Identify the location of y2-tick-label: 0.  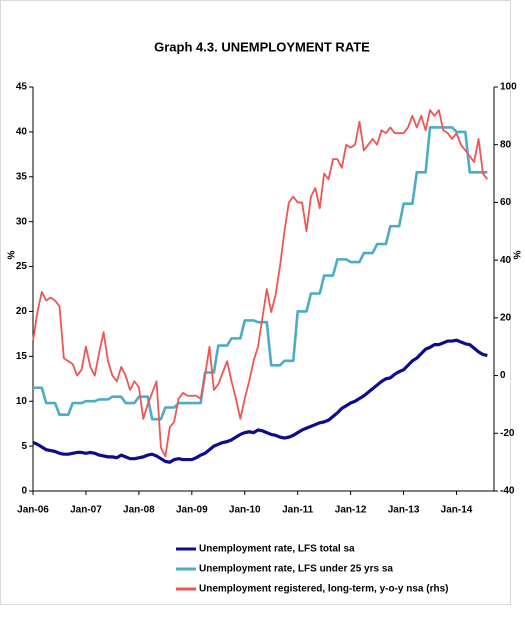
(503, 375).